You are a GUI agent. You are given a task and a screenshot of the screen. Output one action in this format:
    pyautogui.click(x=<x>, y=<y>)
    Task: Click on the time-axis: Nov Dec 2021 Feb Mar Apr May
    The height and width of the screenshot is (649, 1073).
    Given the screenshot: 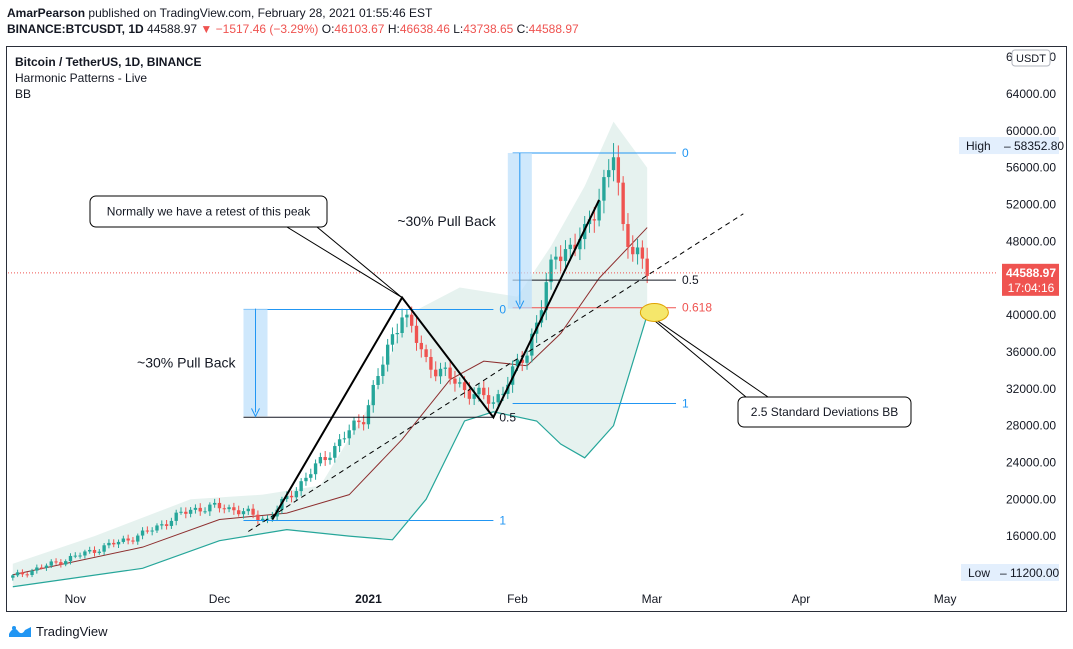 What is the action you would take?
    pyautogui.click(x=511, y=599)
    